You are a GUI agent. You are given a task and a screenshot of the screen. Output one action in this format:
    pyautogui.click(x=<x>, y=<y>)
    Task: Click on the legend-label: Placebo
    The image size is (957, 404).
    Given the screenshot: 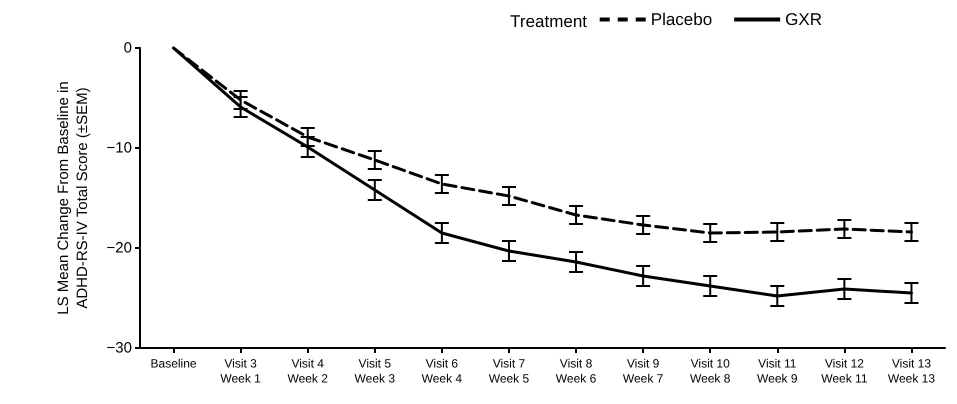 What is the action you would take?
    pyautogui.click(x=681, y=19)
    